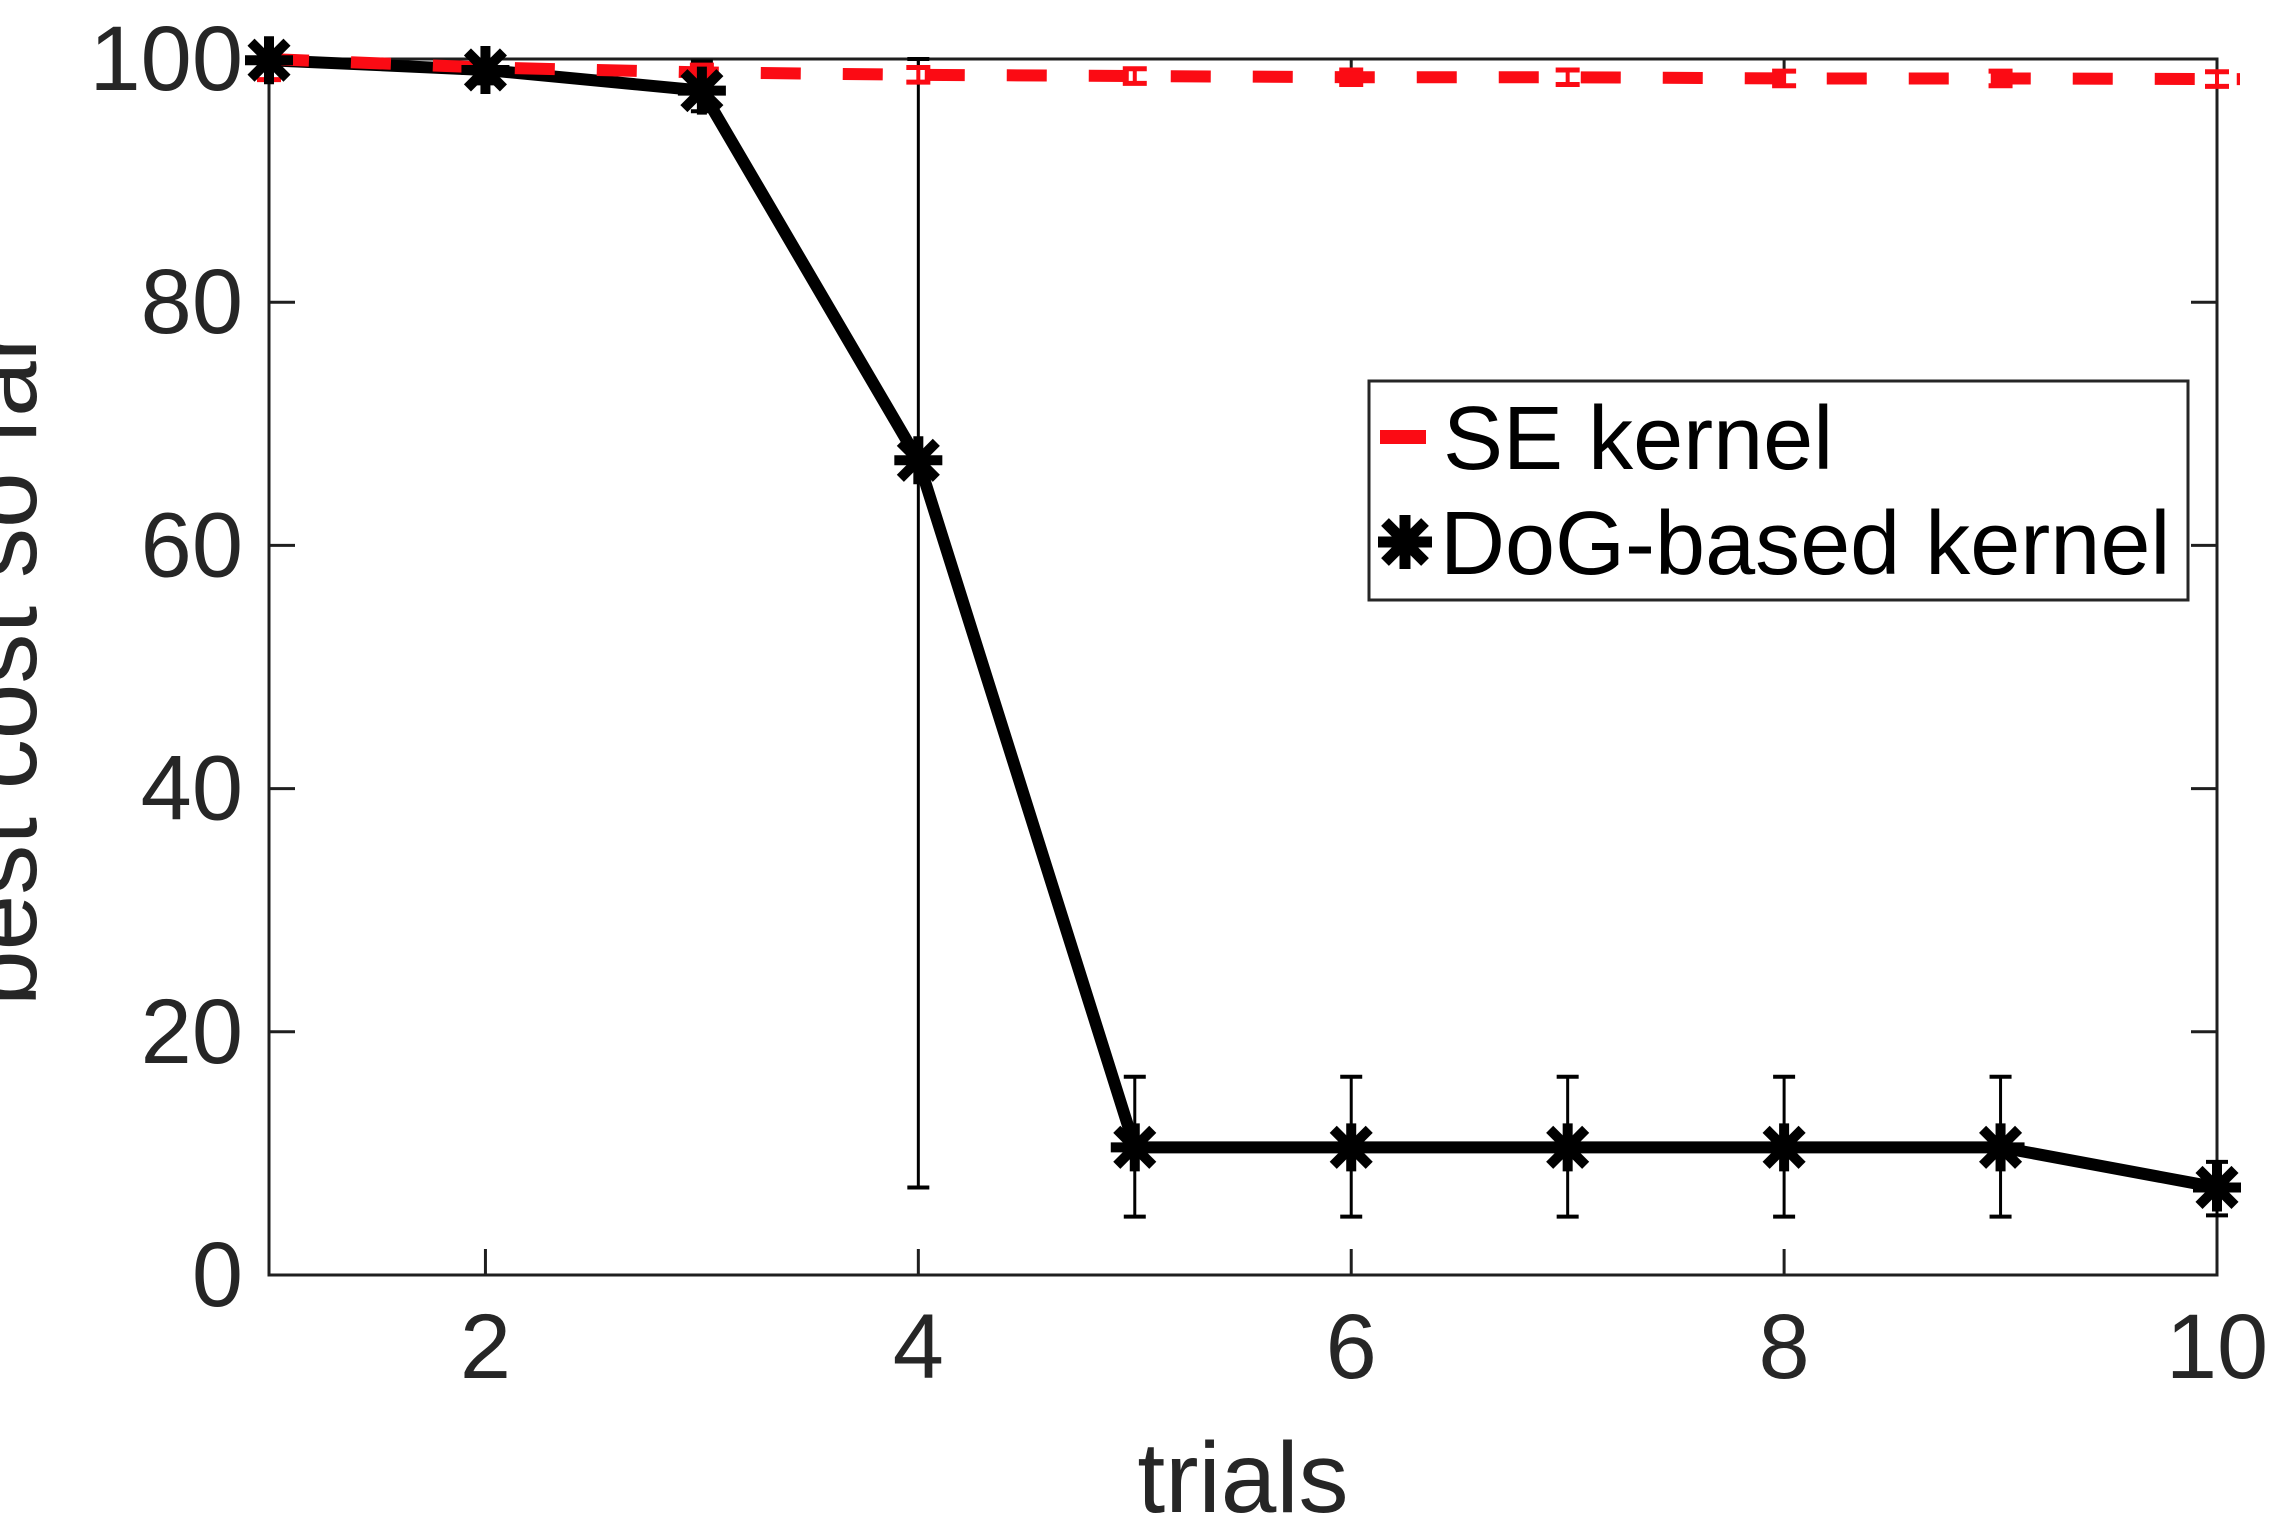 This screenshot has width=2274, height=1537. I want to click on x-tick-label: 10, so click(2217, 1347).